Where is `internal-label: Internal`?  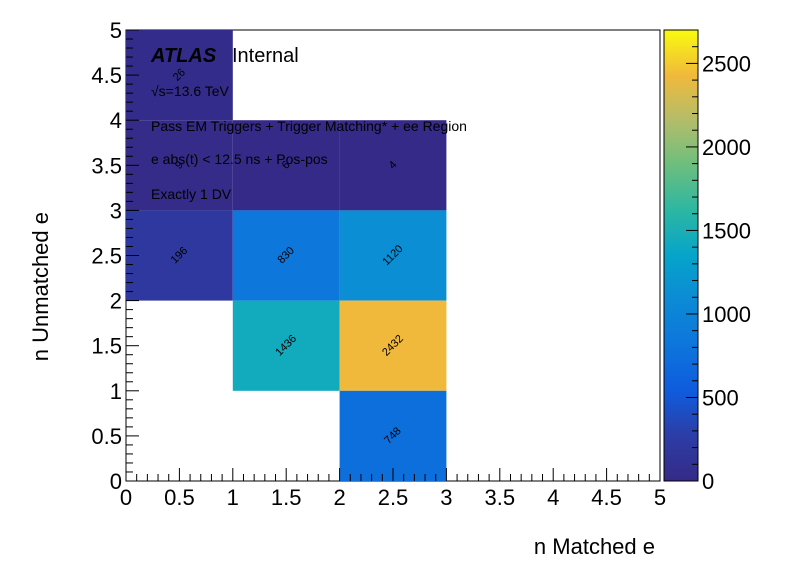
internal-label: Internal is located at coordinates (265, 56).